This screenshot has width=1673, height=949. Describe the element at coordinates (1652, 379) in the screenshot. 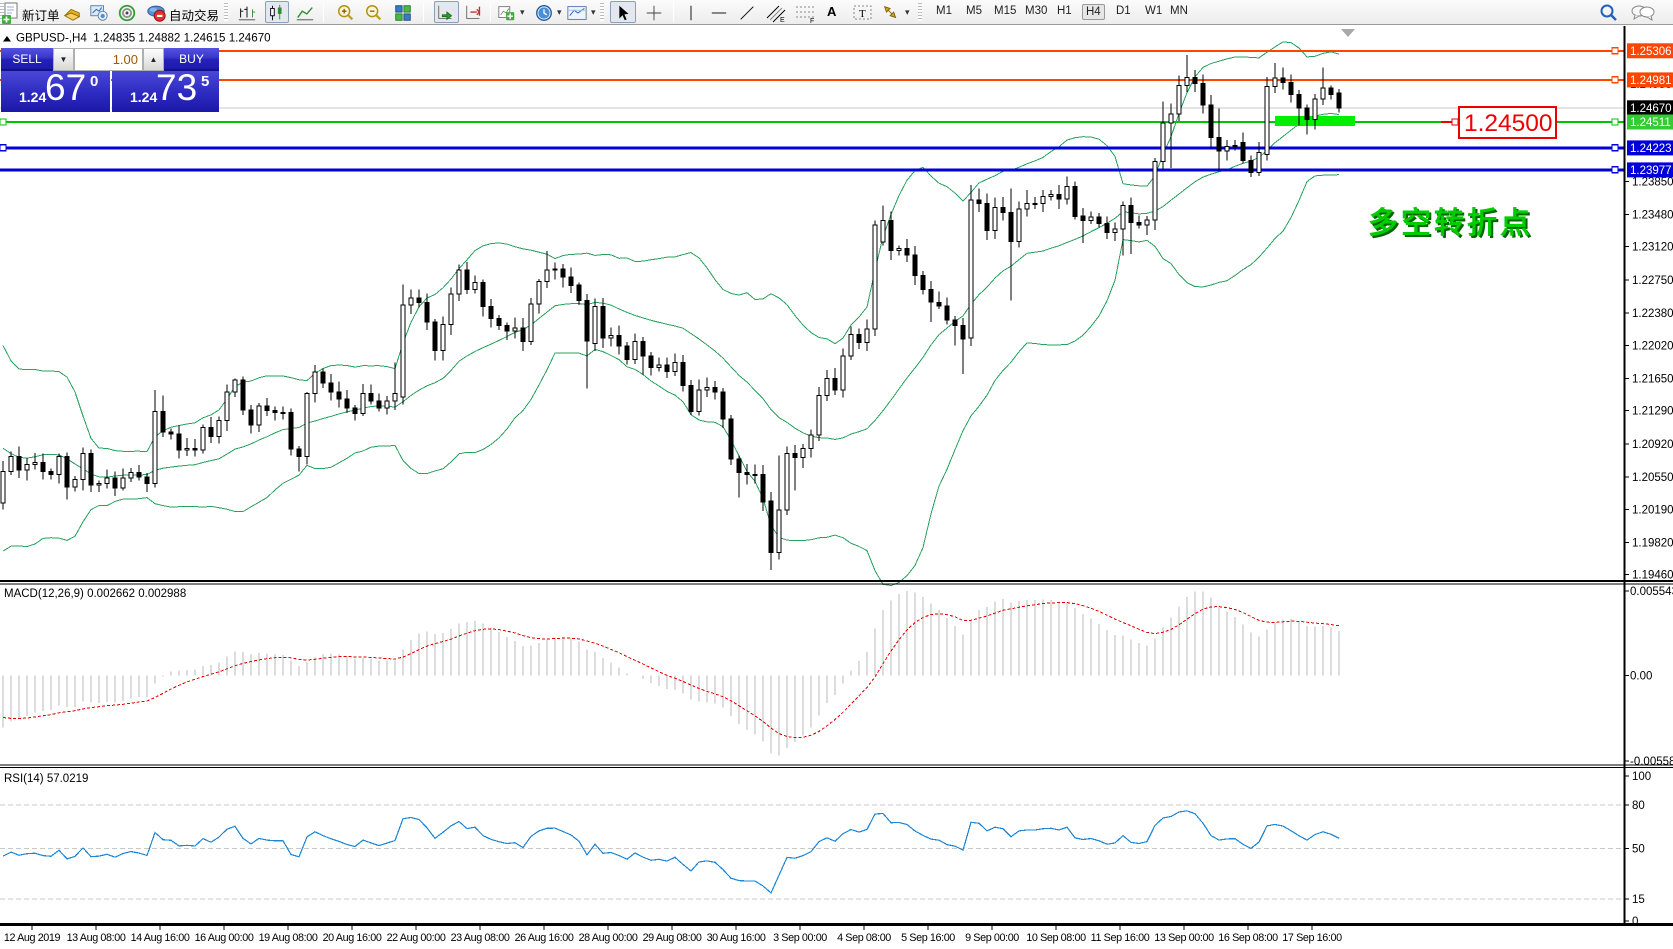

I see `svg-text: 1.21650` at that location.